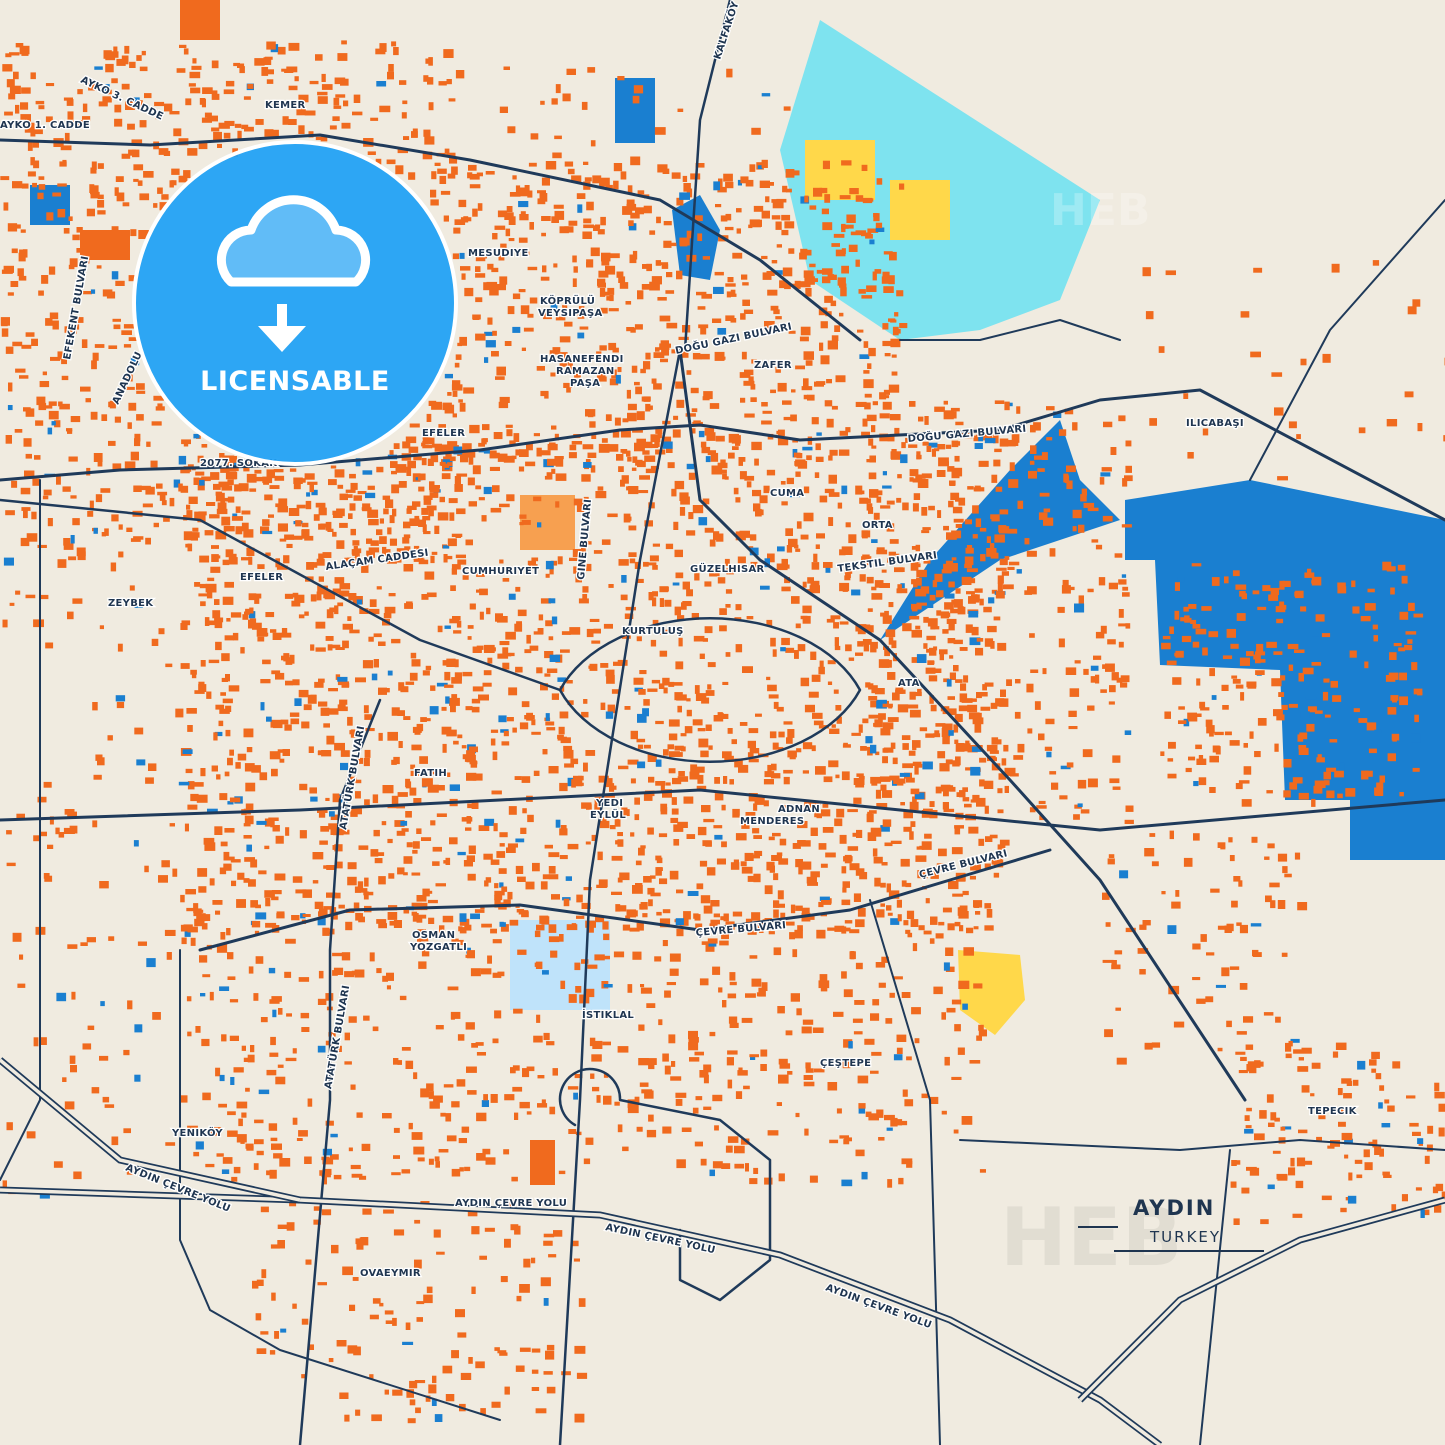 The width and height of the screenshot is (1445, 1445). What do you see at coordinates (295, 303) in the screenshot?
I see `licensable-badge: LICENSABLE` at bounding box center [295, 303].